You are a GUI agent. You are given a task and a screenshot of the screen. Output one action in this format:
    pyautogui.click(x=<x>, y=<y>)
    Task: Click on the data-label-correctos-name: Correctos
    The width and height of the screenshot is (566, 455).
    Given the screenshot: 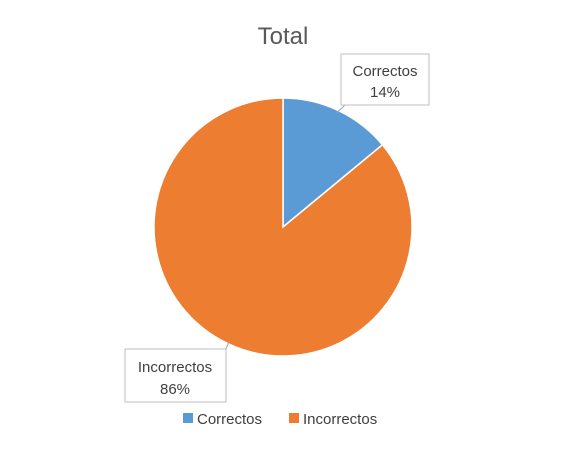 What is the action you would take?
    pyautogui.click(x=384, y=71)
    